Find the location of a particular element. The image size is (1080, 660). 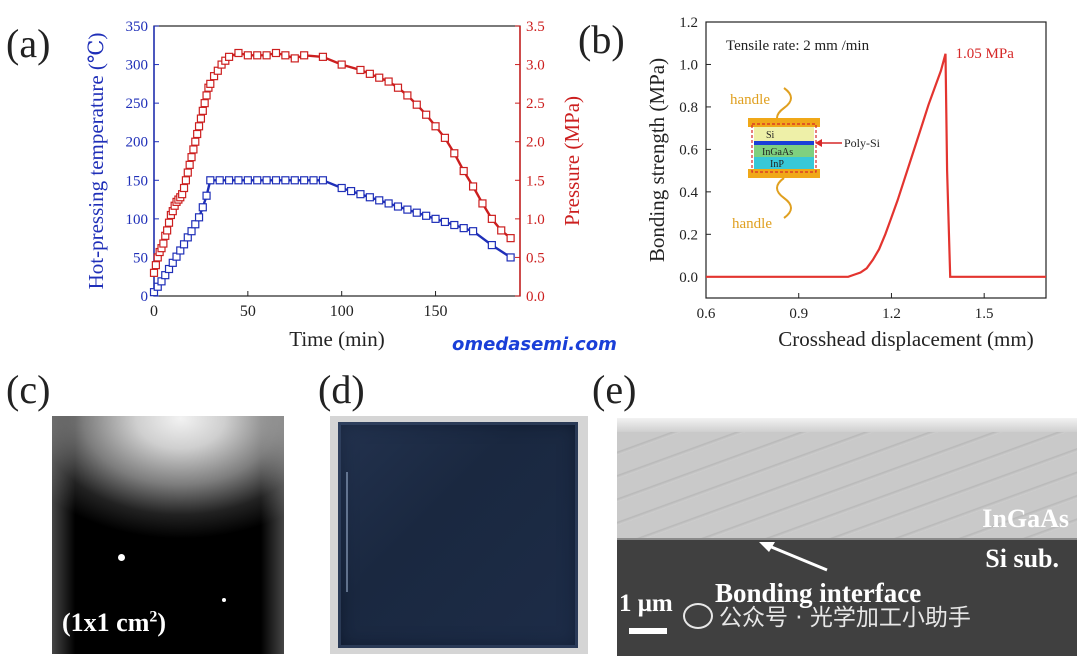

x-tick-label: 100 is located at coordinates (342, 311).